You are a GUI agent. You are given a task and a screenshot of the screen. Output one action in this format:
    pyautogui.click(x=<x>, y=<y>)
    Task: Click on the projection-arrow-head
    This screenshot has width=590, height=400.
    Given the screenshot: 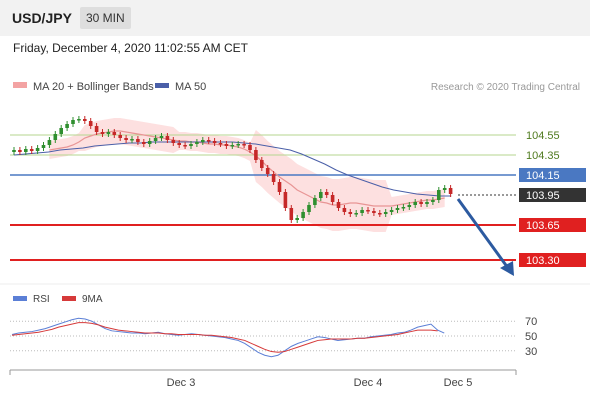 What is the action you would take?
    pyautogui.click(x=507, y=268)
    